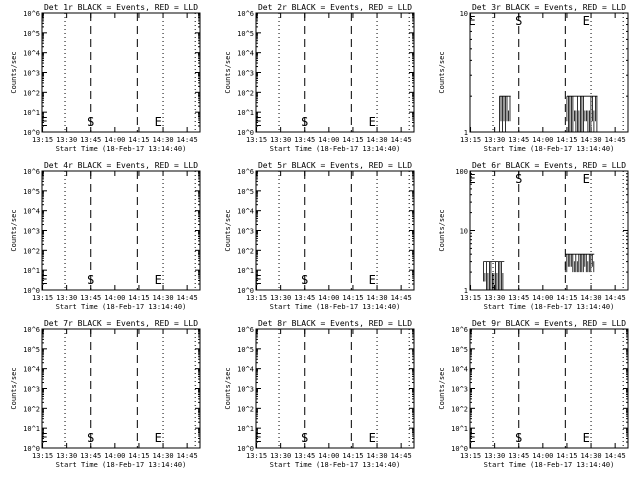  I want to click on y-tick-label: 10^3, so click(31, 390).